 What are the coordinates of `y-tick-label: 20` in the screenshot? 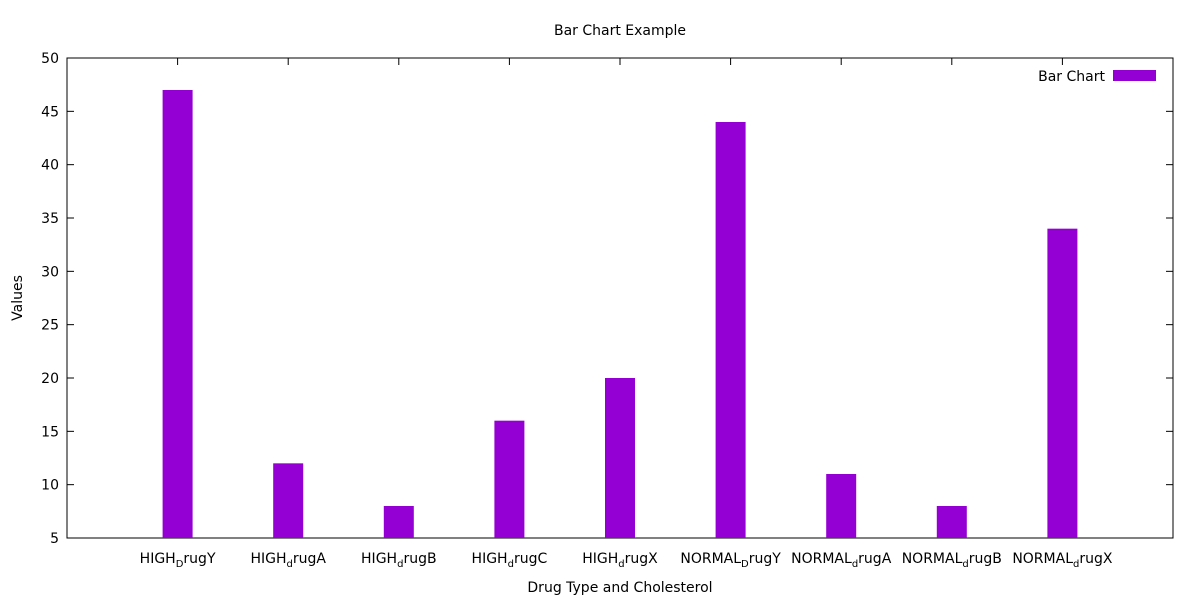 It's located at (50, 379).